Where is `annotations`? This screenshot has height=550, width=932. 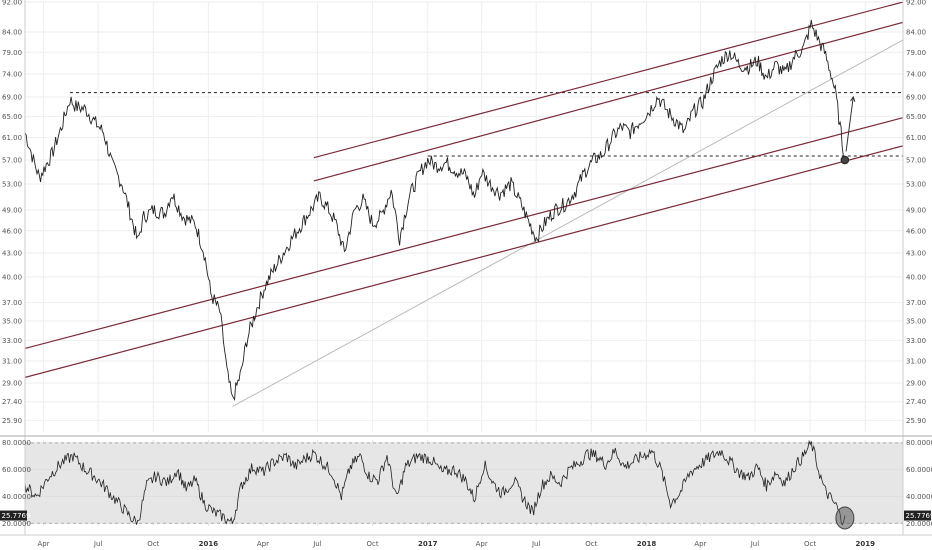 annotations is located at coordinates (845, 312).